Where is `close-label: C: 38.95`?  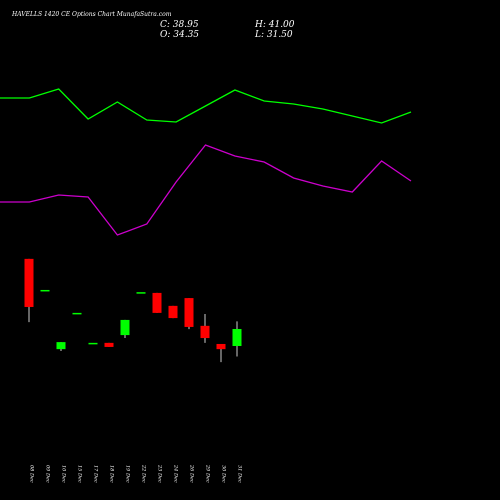 close-label: C: 38.95 is located at coordinates (179, 25).